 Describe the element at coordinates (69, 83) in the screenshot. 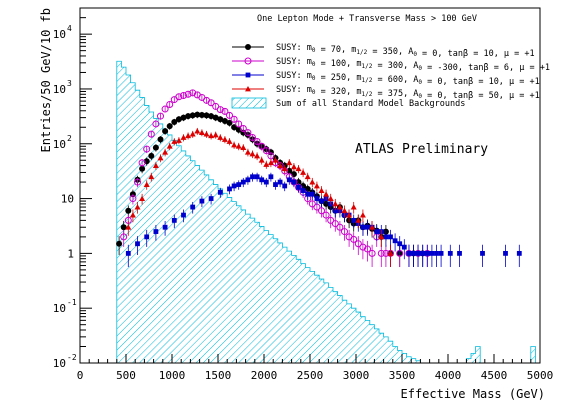

I see `y-tick-exponent: 3` at that location.